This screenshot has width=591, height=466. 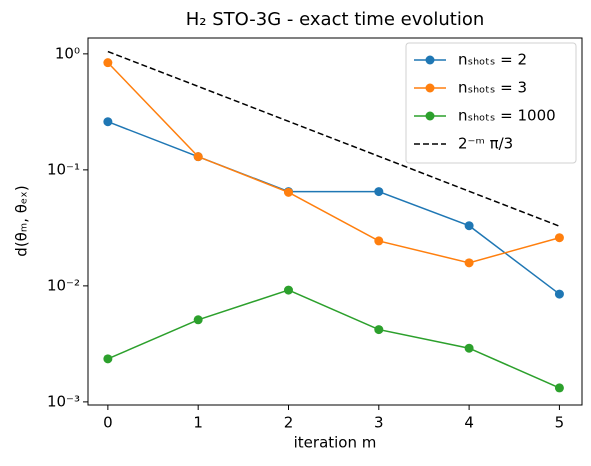 What do you see at coordinates (379, 423) in the screenshot?
I see `x-tick-label: 3` at bounding box center [379, 423].